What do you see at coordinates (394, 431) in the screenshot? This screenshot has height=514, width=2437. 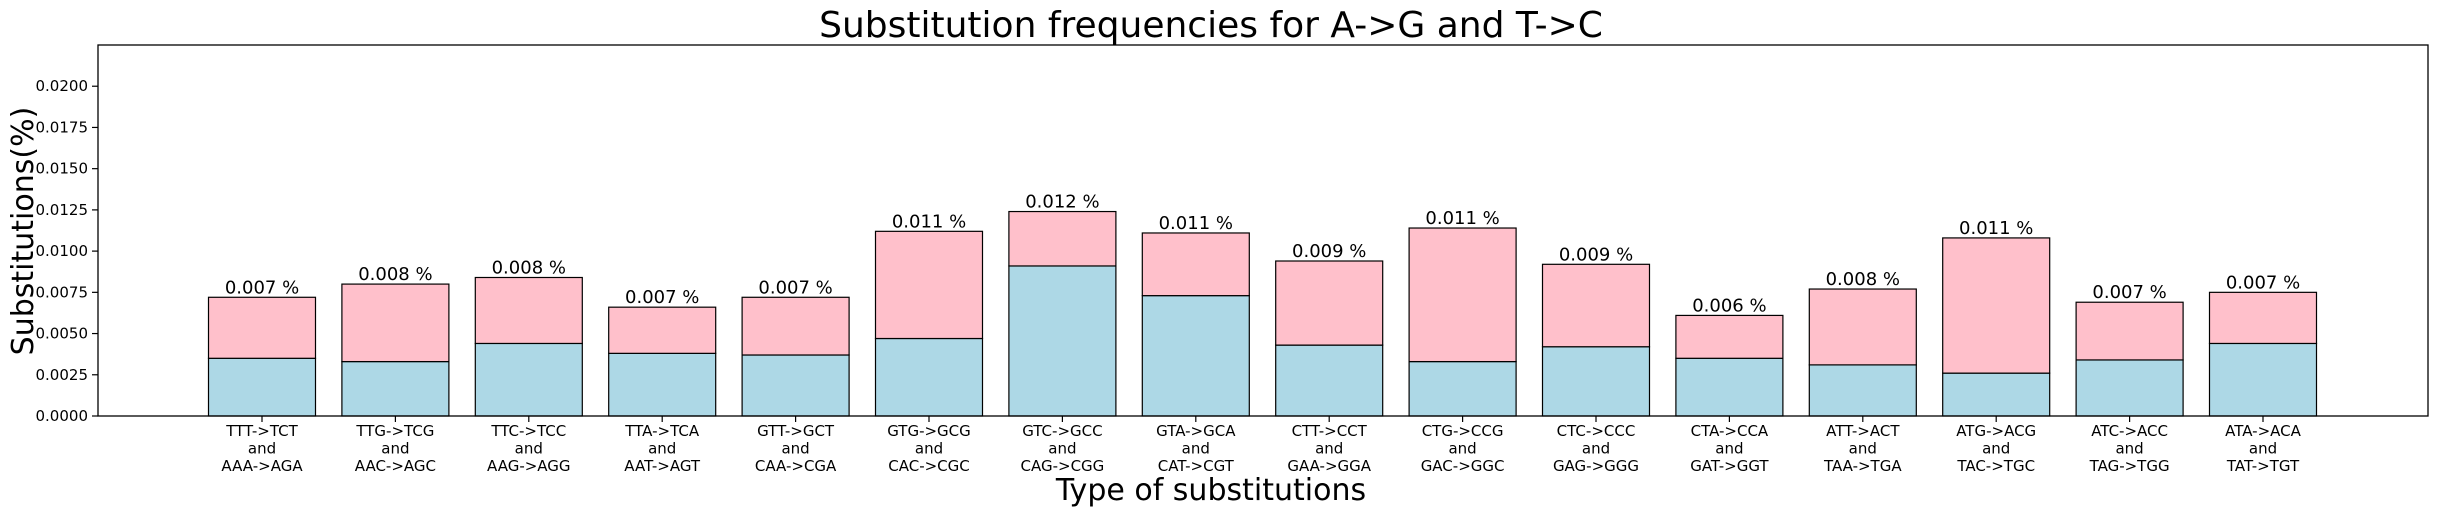 I see `x-tick-label: TTG->TCG` at bounding box center [394, 431].